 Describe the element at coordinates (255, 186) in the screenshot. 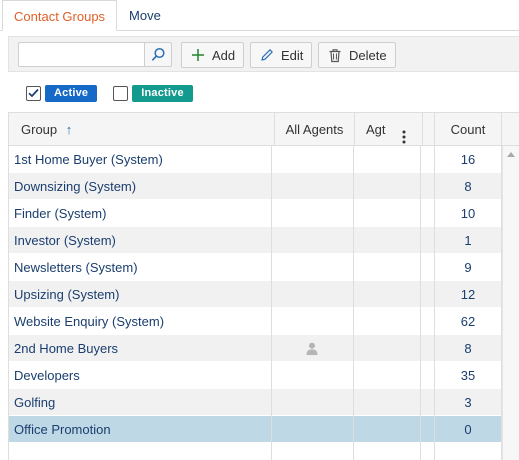

I see `table-row: Downsizing (System) 8` at that location.